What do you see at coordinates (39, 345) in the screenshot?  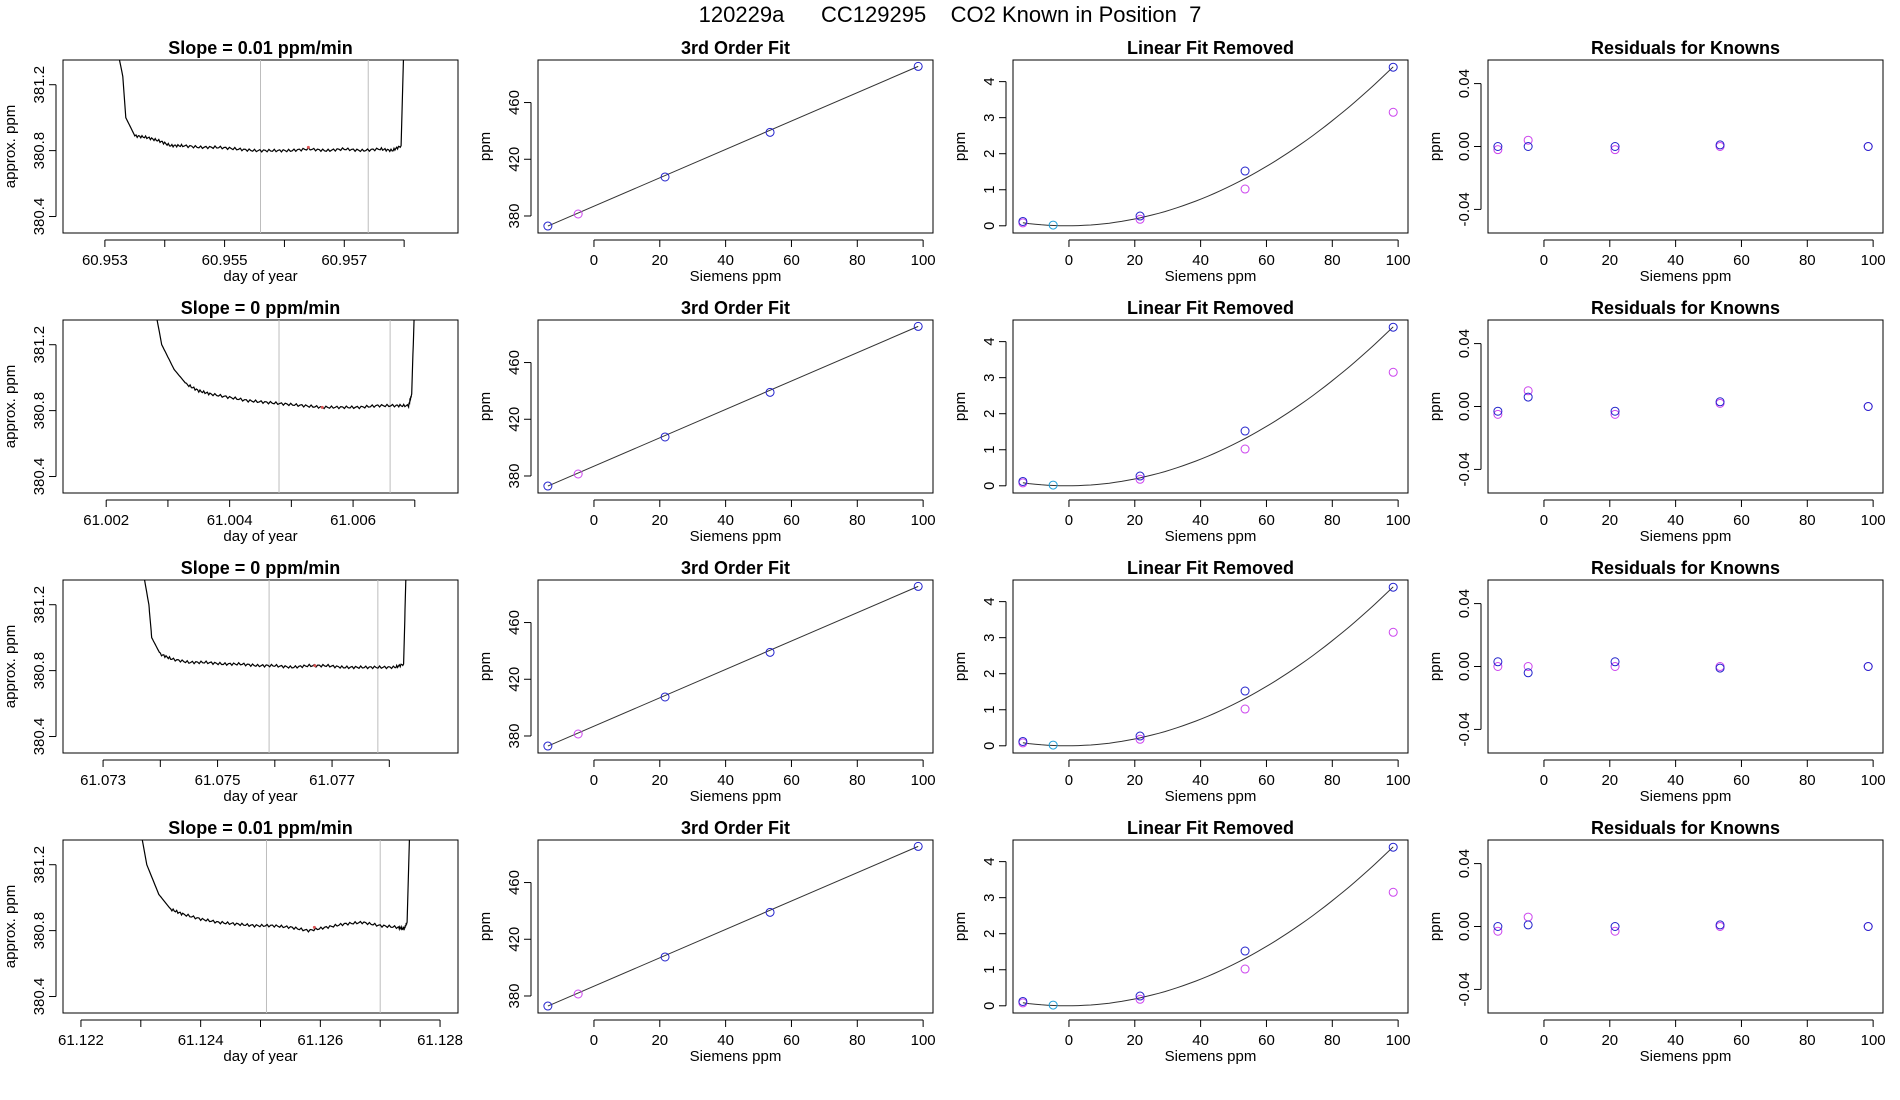 I see `y-tick-label: 381.2` at bounding box center [39, 345].